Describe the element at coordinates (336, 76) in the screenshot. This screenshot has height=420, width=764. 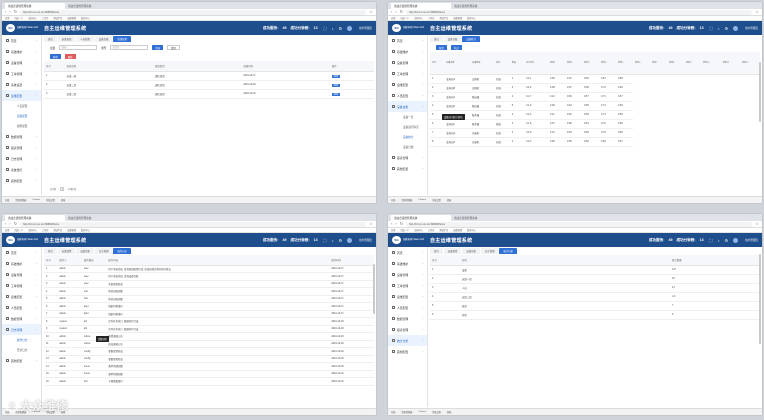
I see `edit-button: 编辑` at that location.